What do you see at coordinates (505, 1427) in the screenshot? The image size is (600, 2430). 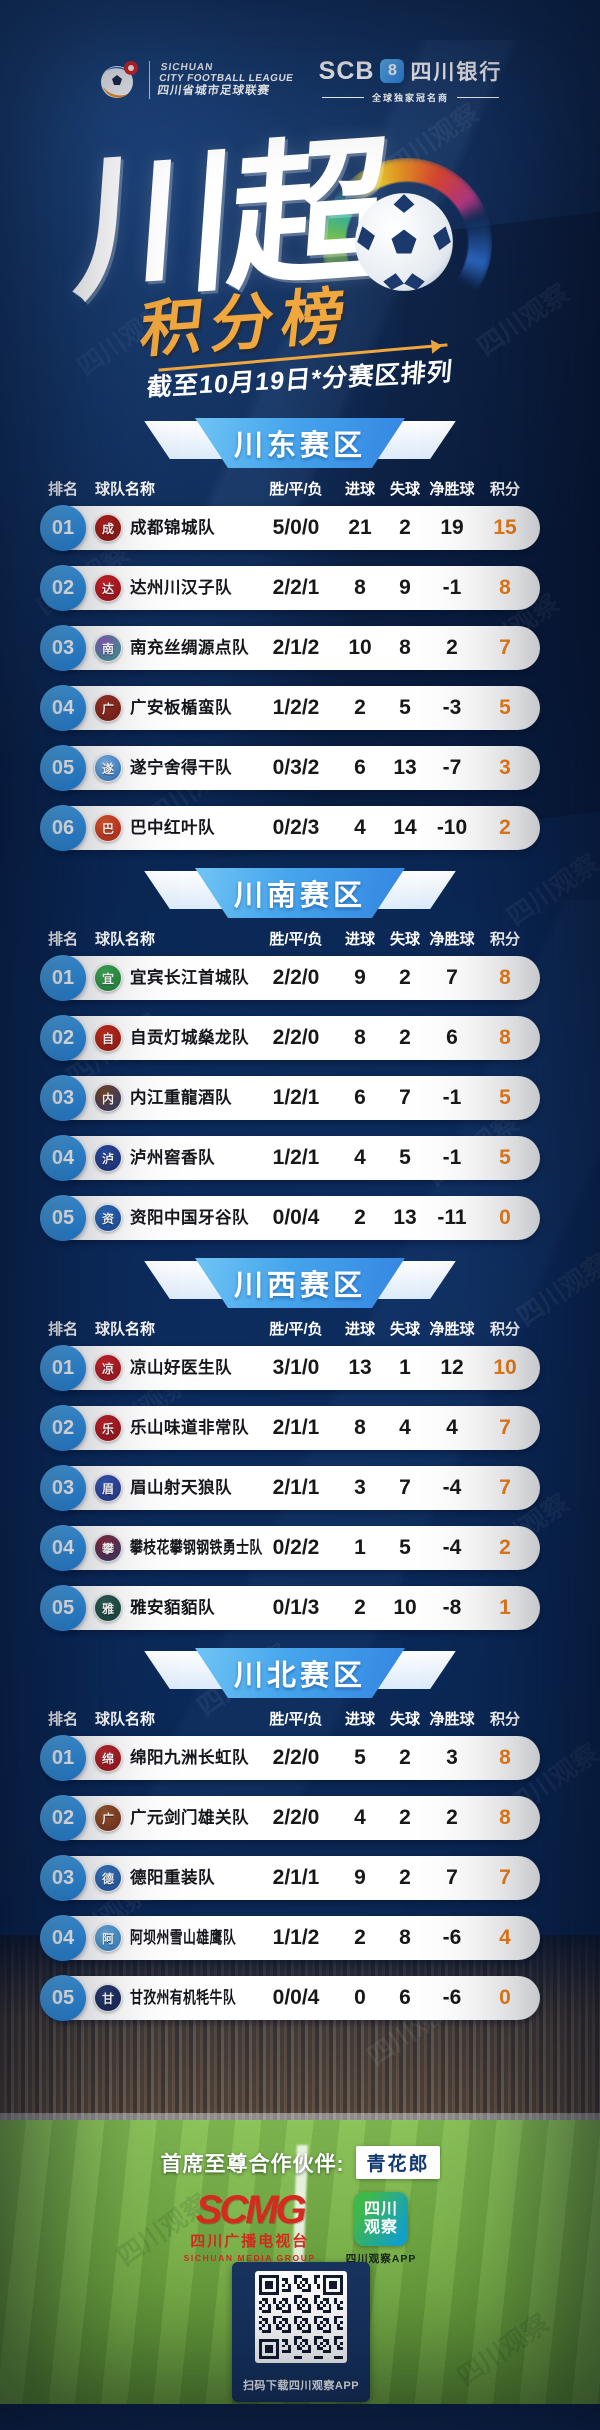 I see `stat-pts: 7` at bounding box center [505, 1427].